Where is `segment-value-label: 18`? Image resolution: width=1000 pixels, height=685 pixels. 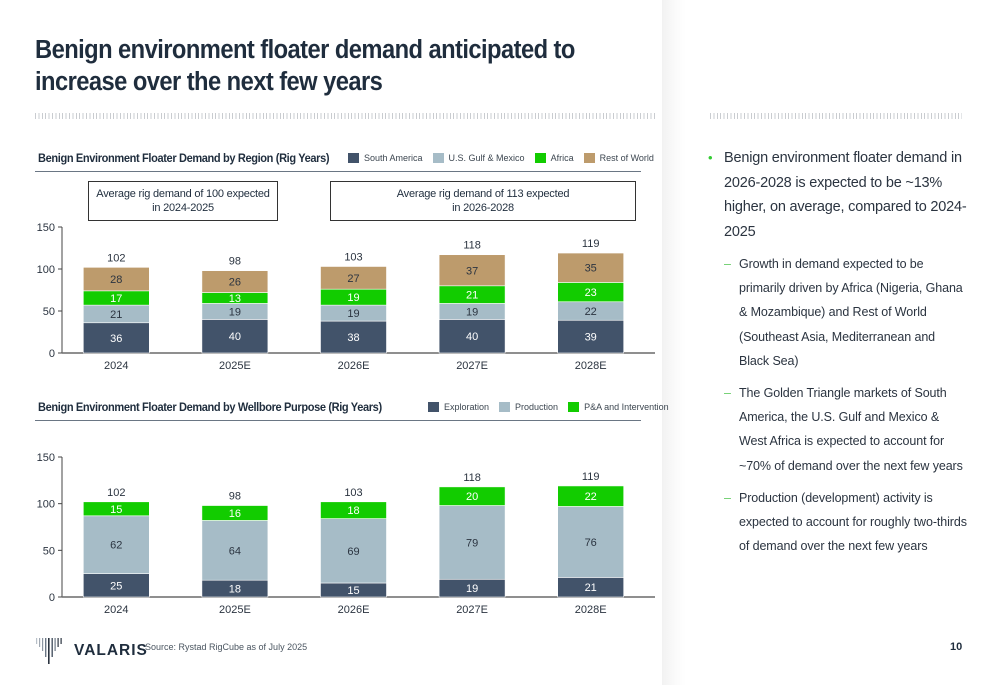 segment-value-label: 18 is located at coordinates (353, 511).